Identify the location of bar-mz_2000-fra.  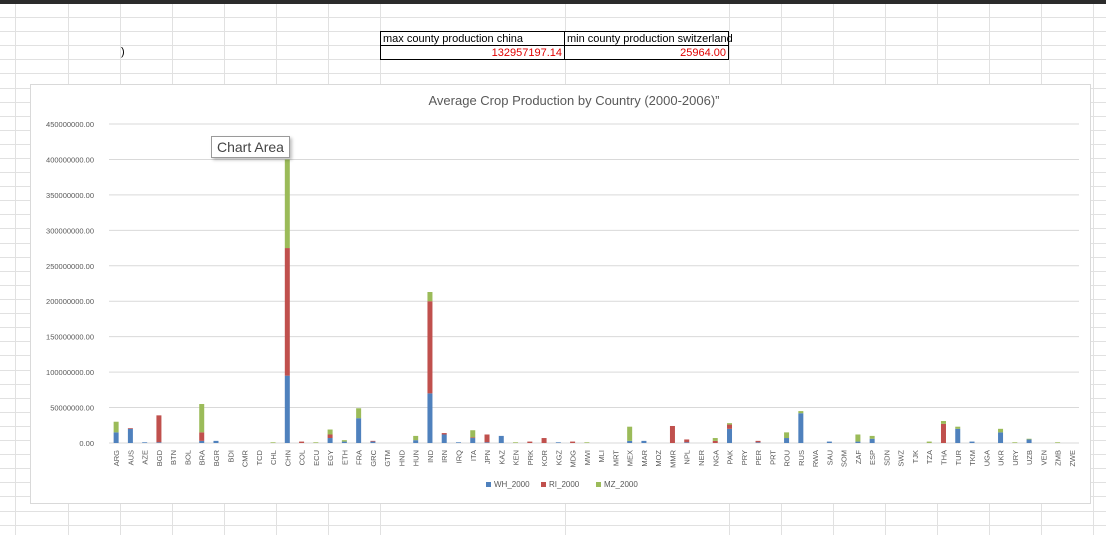
(359, 413).